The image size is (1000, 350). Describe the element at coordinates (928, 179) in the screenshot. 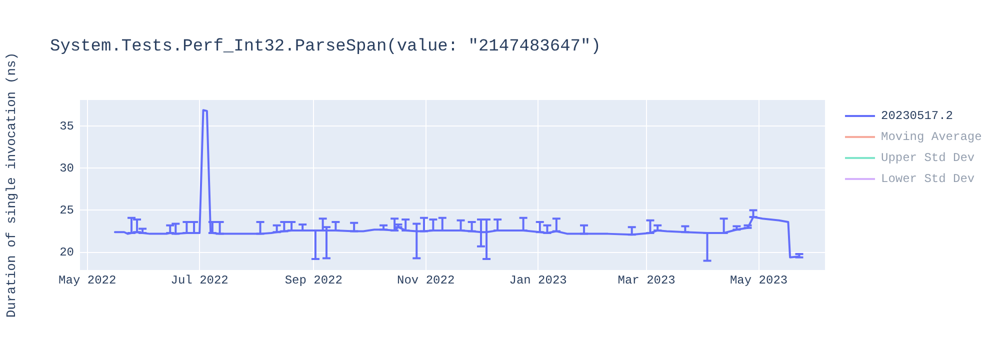

I see `legend-label: Lower Std Dev` at that location.